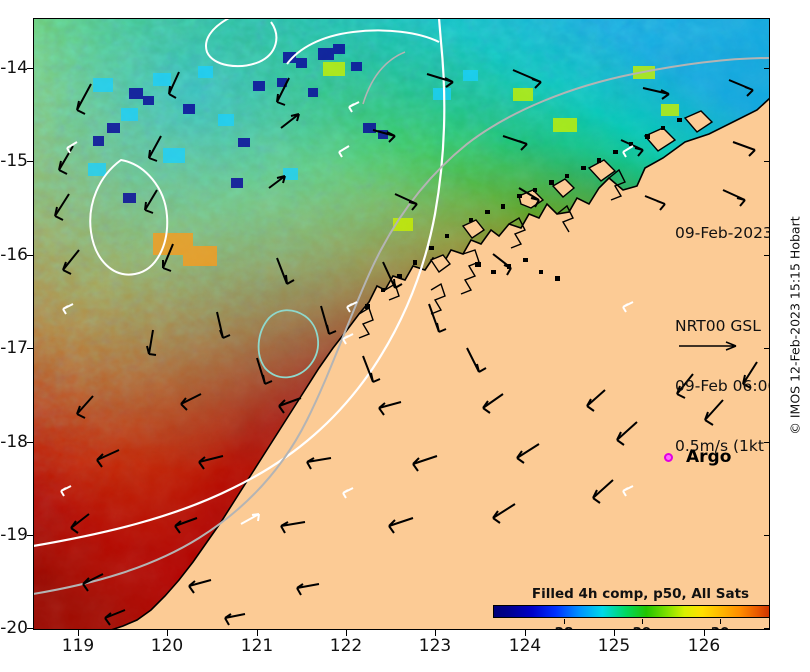  I want to click on vector-scale-arrow-icon, so click(708, 346).